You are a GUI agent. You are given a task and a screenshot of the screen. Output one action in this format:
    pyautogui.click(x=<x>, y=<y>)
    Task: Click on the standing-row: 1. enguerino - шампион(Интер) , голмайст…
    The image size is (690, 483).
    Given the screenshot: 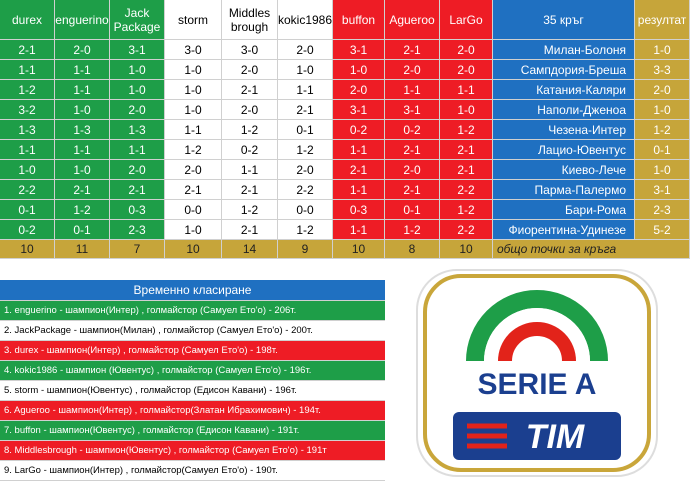 What is the action you would take?
    pyautogui.click(x=192, y=311)
    